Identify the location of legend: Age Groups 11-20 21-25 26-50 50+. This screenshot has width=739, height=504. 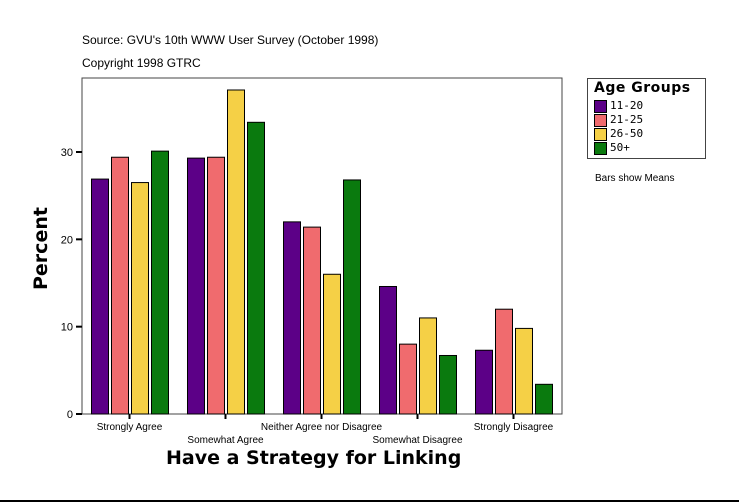
(646, 118).